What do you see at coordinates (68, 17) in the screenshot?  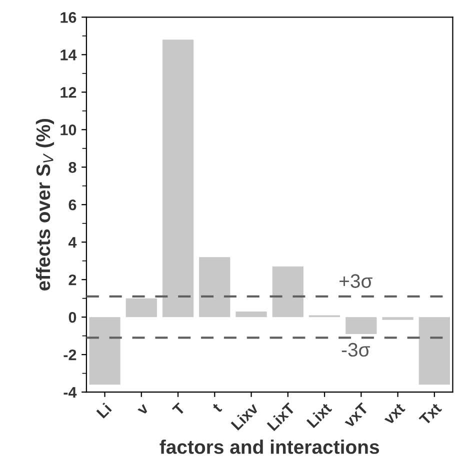 I see `y-tick-label: 16` at bounding box center [68, 17].